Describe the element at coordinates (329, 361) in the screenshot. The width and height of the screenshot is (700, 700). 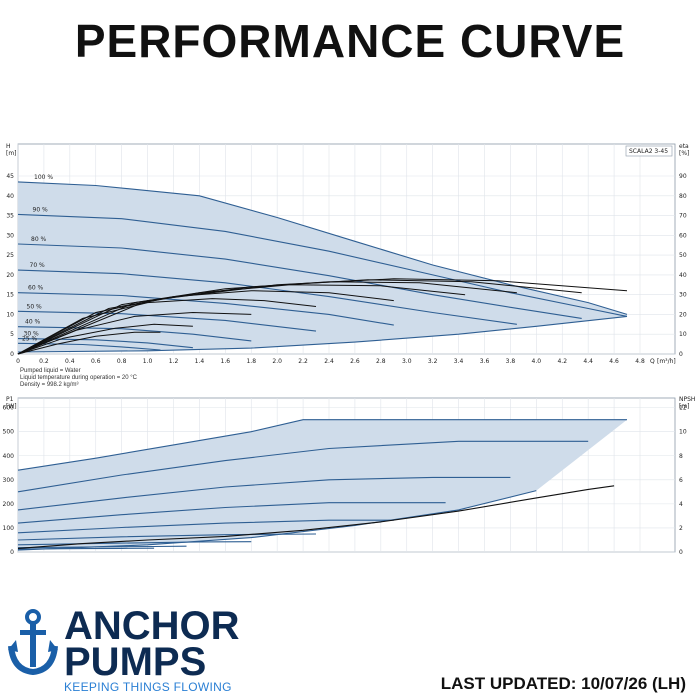
I see `x-tick-label: 2.4` at that location.